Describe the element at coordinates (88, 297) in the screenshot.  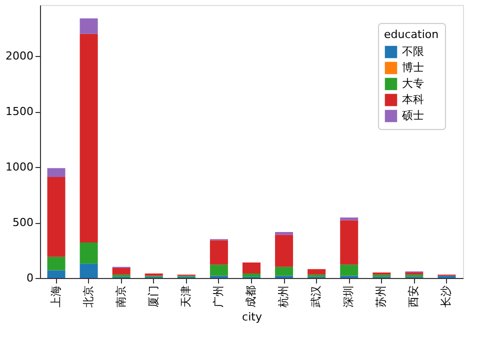
I see `x-tick-label: 北京` at that location.